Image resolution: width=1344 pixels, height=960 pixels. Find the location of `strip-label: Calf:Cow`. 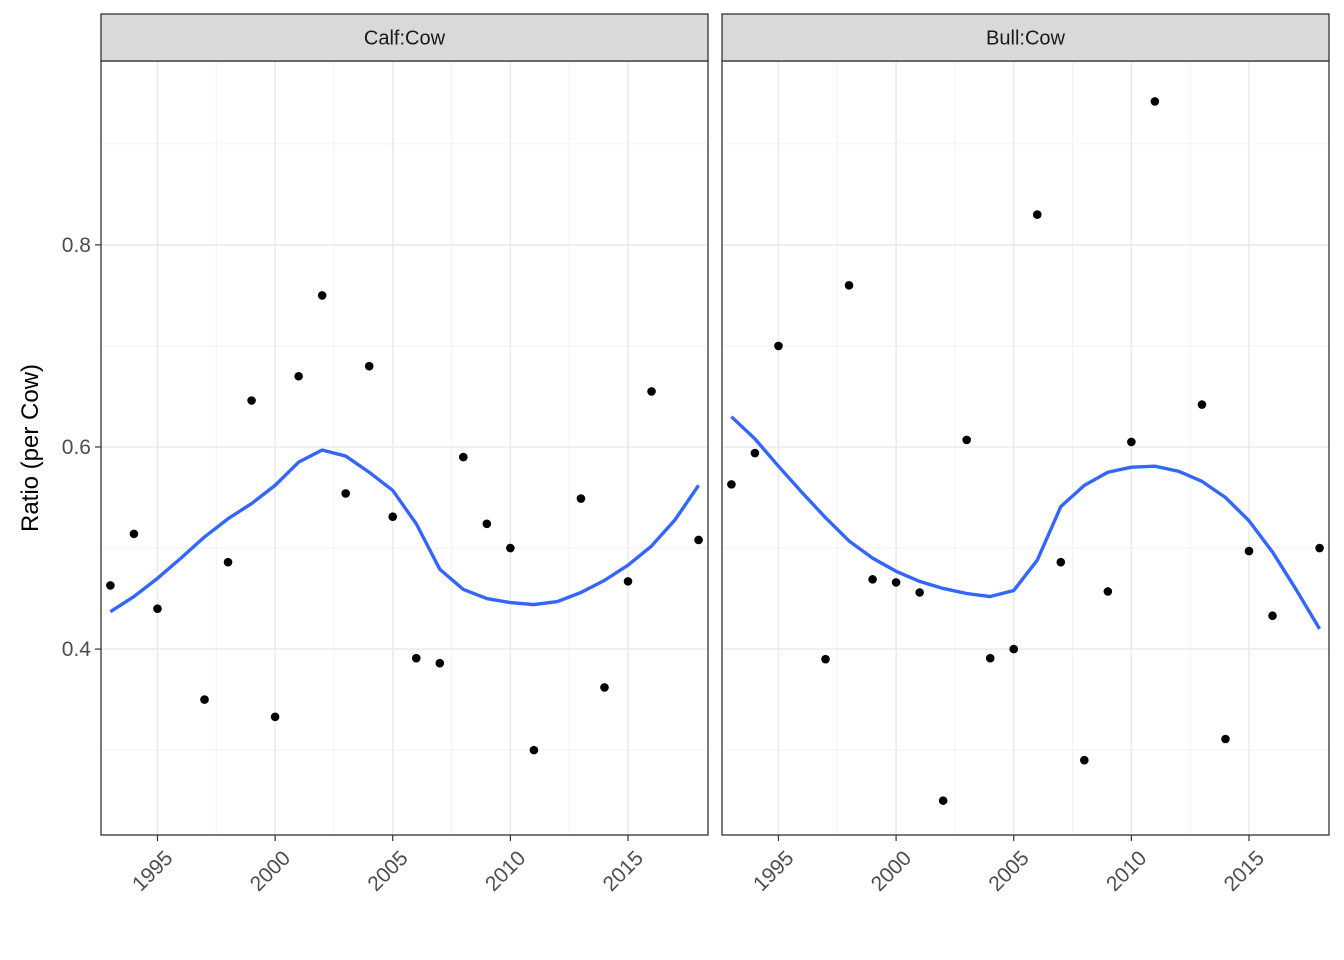

strip-label: Calf:Cow is located at coordinates (405, 39).